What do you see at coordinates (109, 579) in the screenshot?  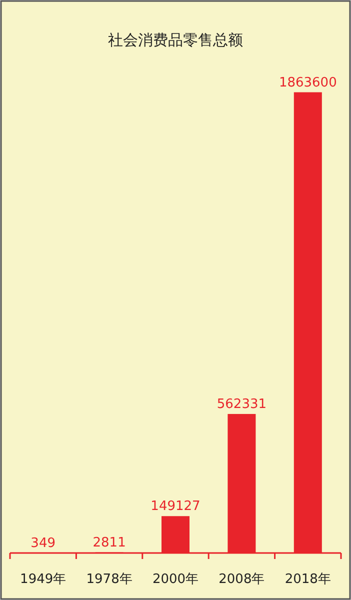 I see `x-tick-label: 1978年` at bounding box center [109, 579].